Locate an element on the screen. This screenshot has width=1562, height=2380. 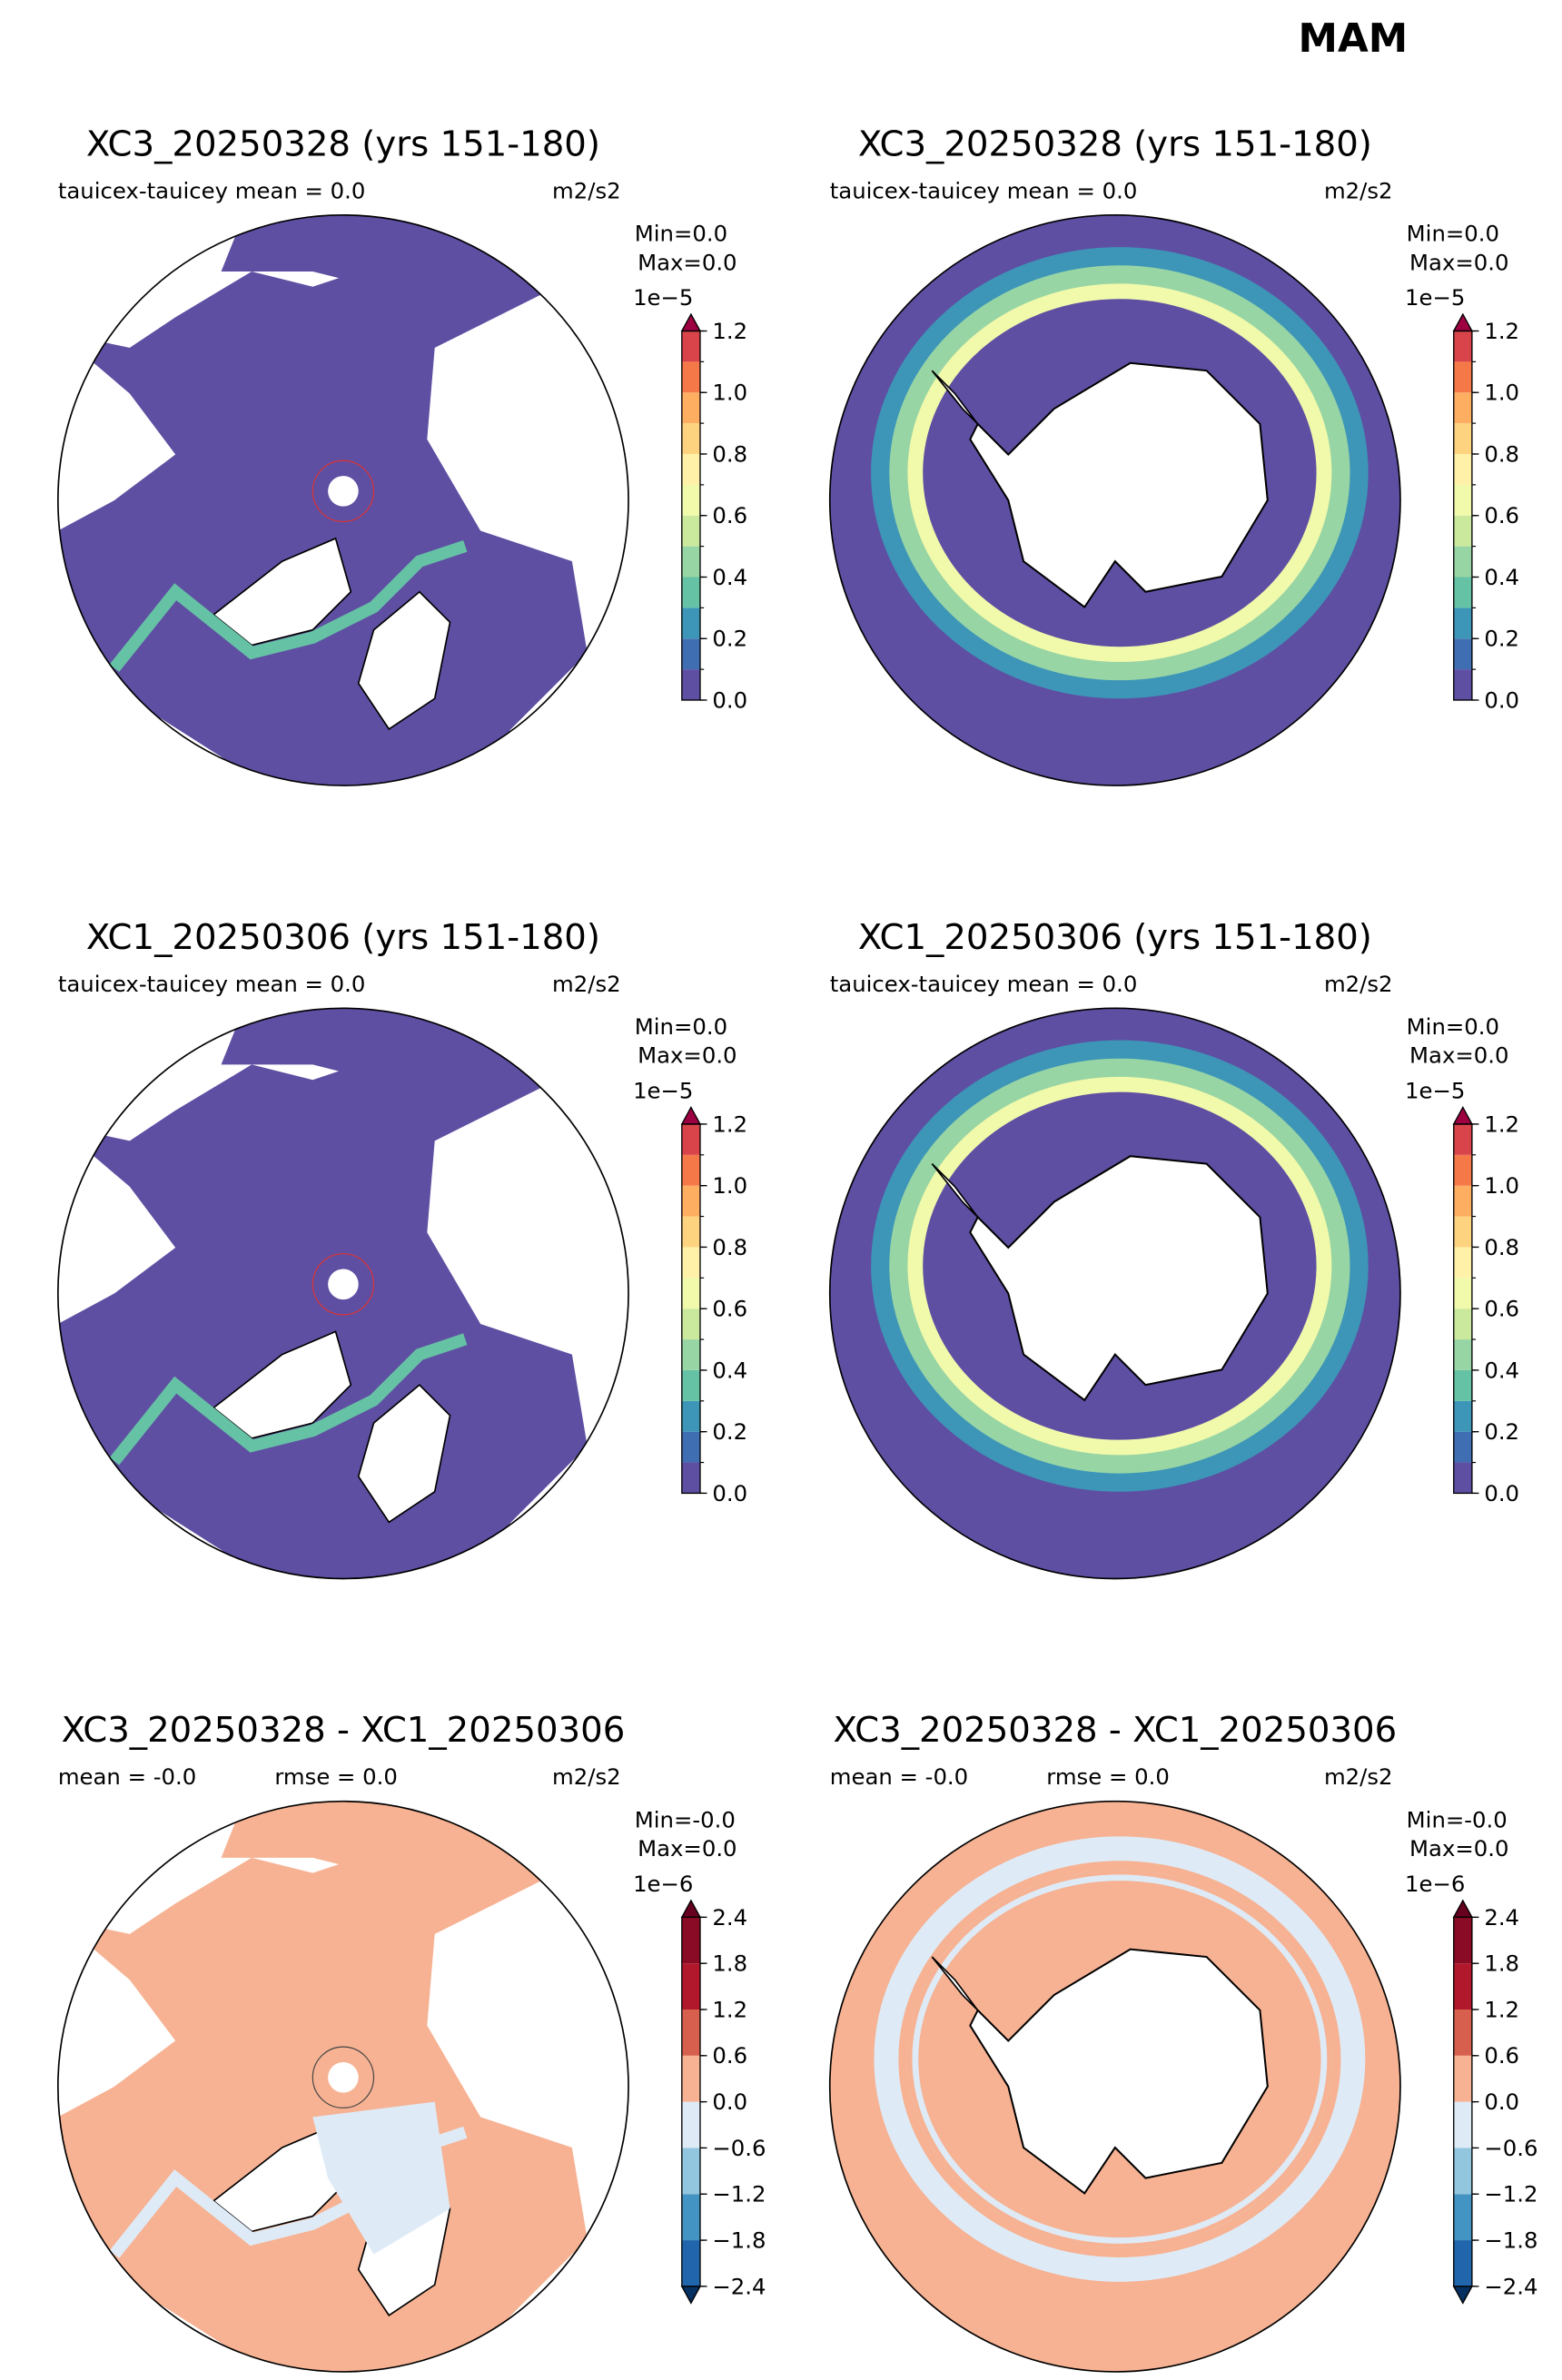
panel-title: XC1_20250306 (yrs 151-180) is located at coordinates (1115, 938).